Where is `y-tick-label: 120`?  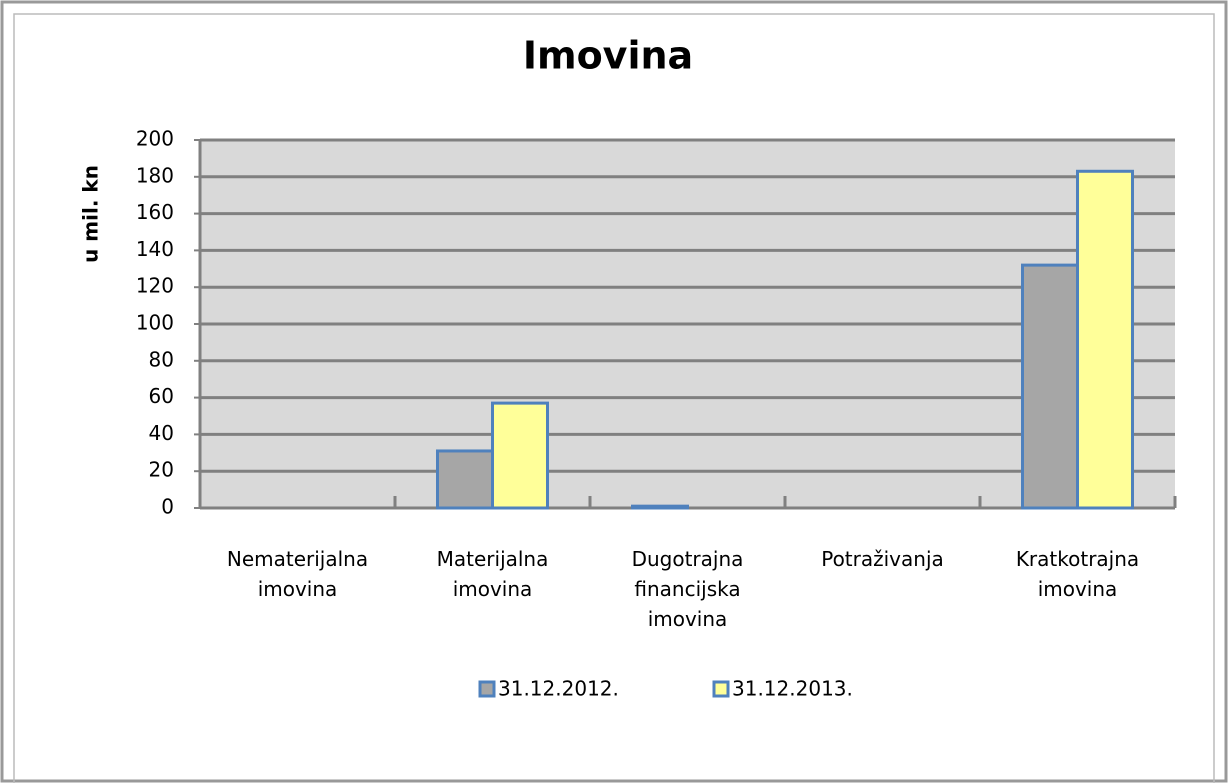 y-tick-label: 120 is located at coordinates (155, 286).